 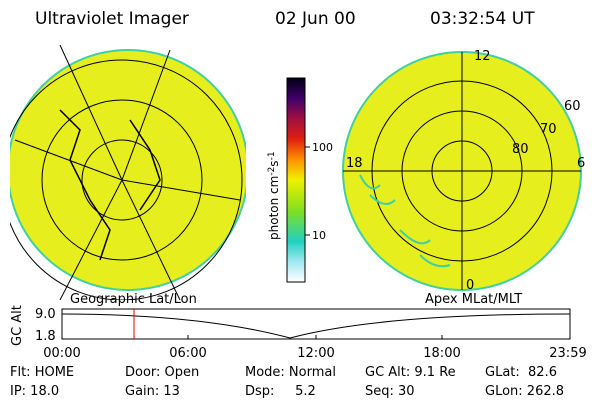 I want to click on colorbar-tick-label: 100, so click(x=322, y=147).